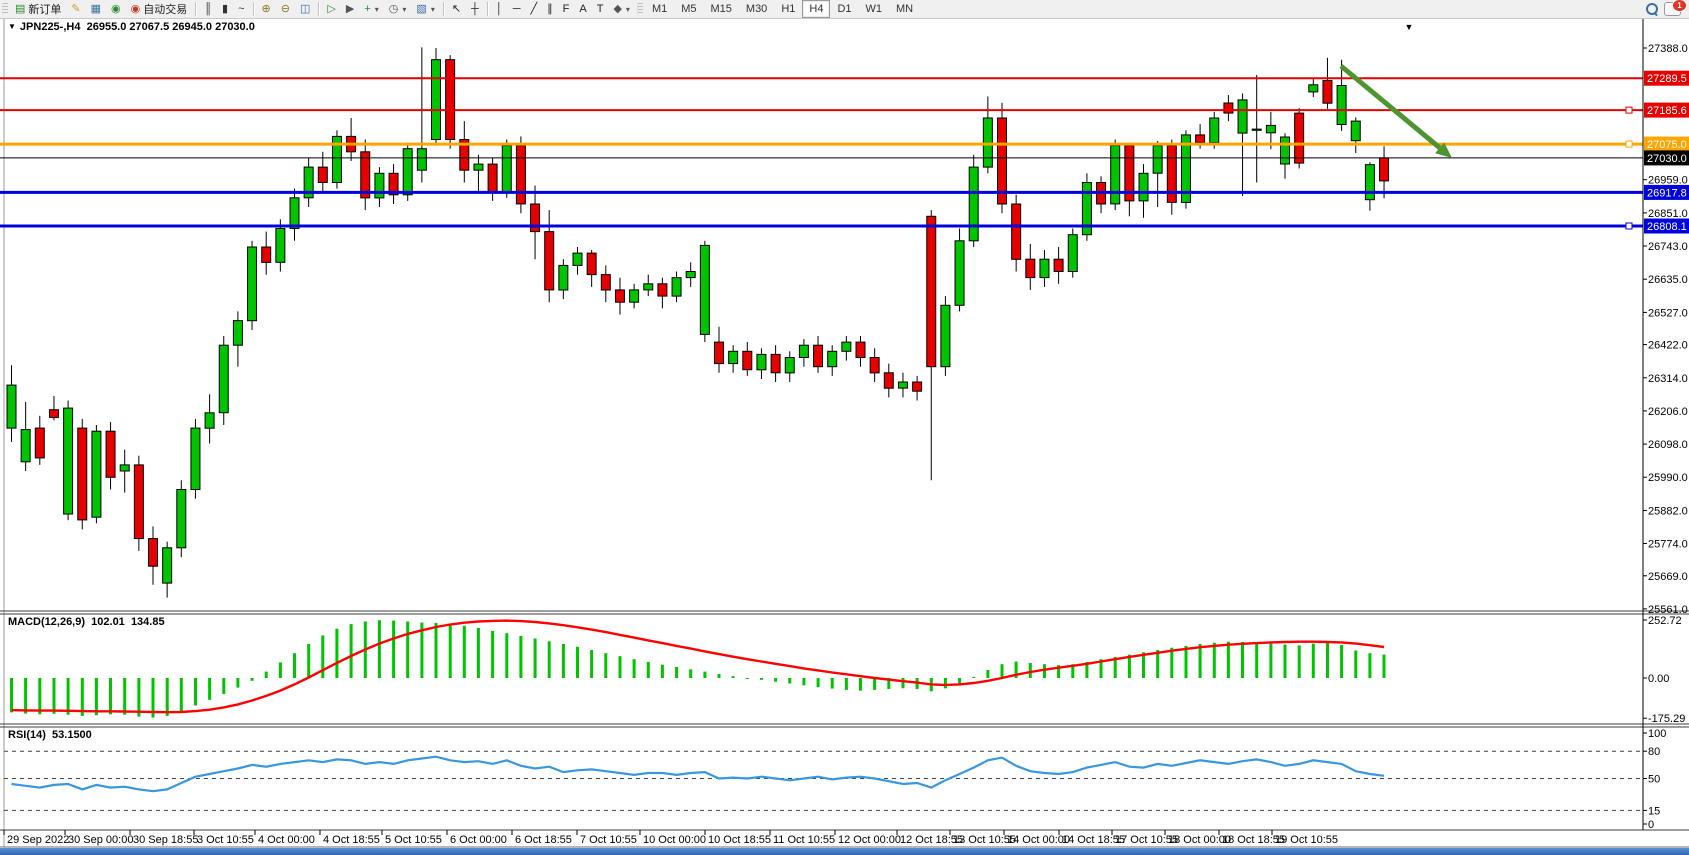  Describe the element at coordinates (816, 9) in the screenshot. I see `timeframe-h4: H4` at that location.